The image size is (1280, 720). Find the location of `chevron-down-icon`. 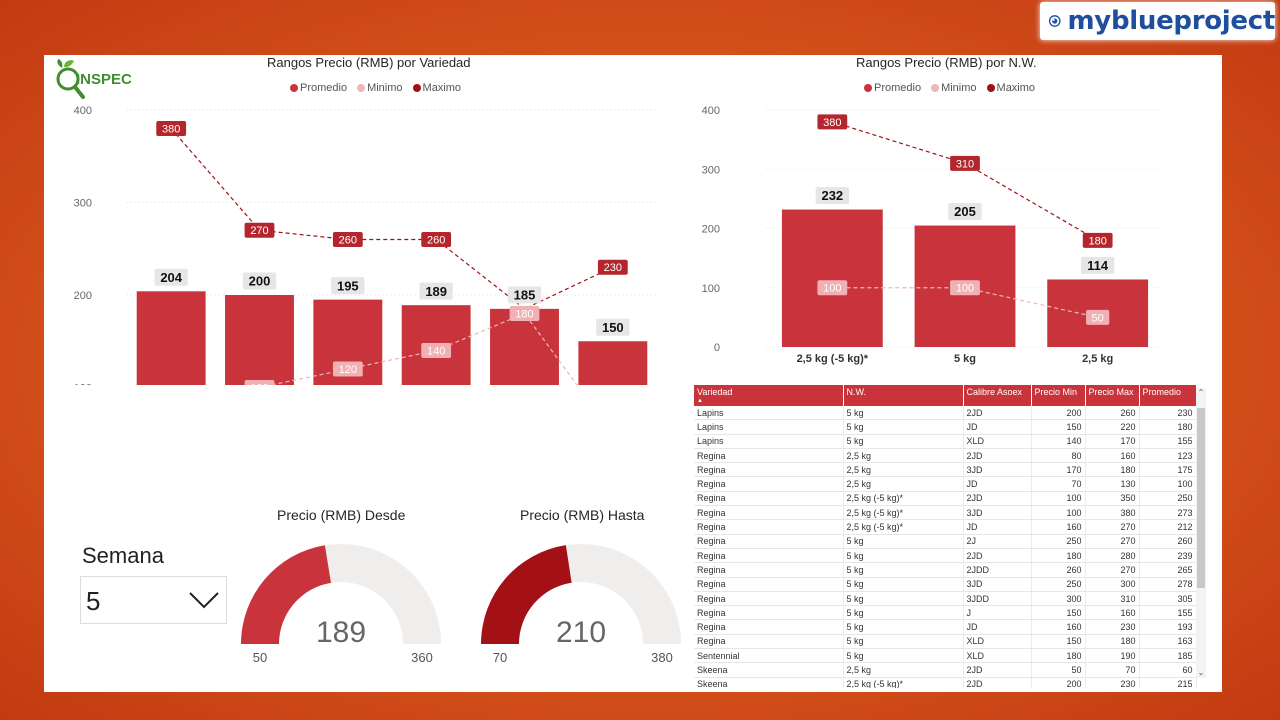

chevron-down-icon is located at coordinates (204, 599).